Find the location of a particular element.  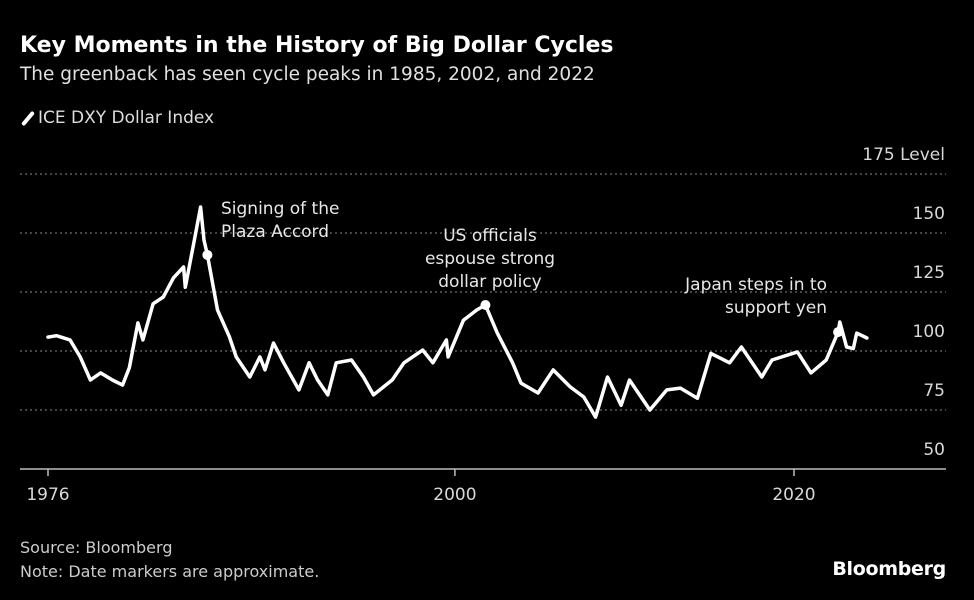

annotation-text: Japan steps in to is located at coordinates (755, 285).